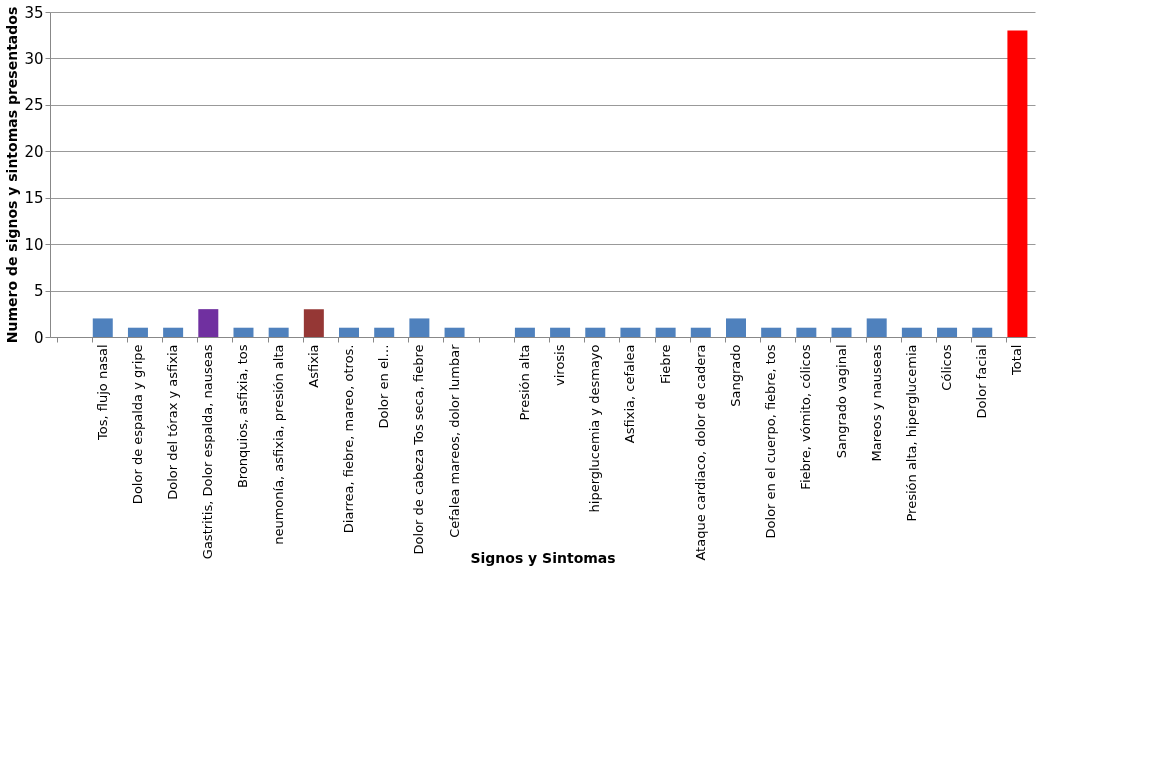  Describe the element at coordinates (630, 394) in the screenshot. I see `x-tick-label: Asfixia, cefalea` at that location.